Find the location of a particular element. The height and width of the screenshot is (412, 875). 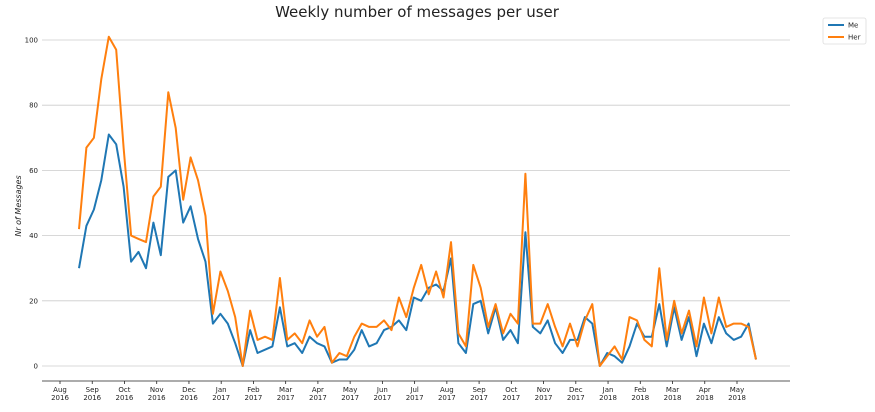

y-tick-label: 20 is located at coordinates (33, 301).